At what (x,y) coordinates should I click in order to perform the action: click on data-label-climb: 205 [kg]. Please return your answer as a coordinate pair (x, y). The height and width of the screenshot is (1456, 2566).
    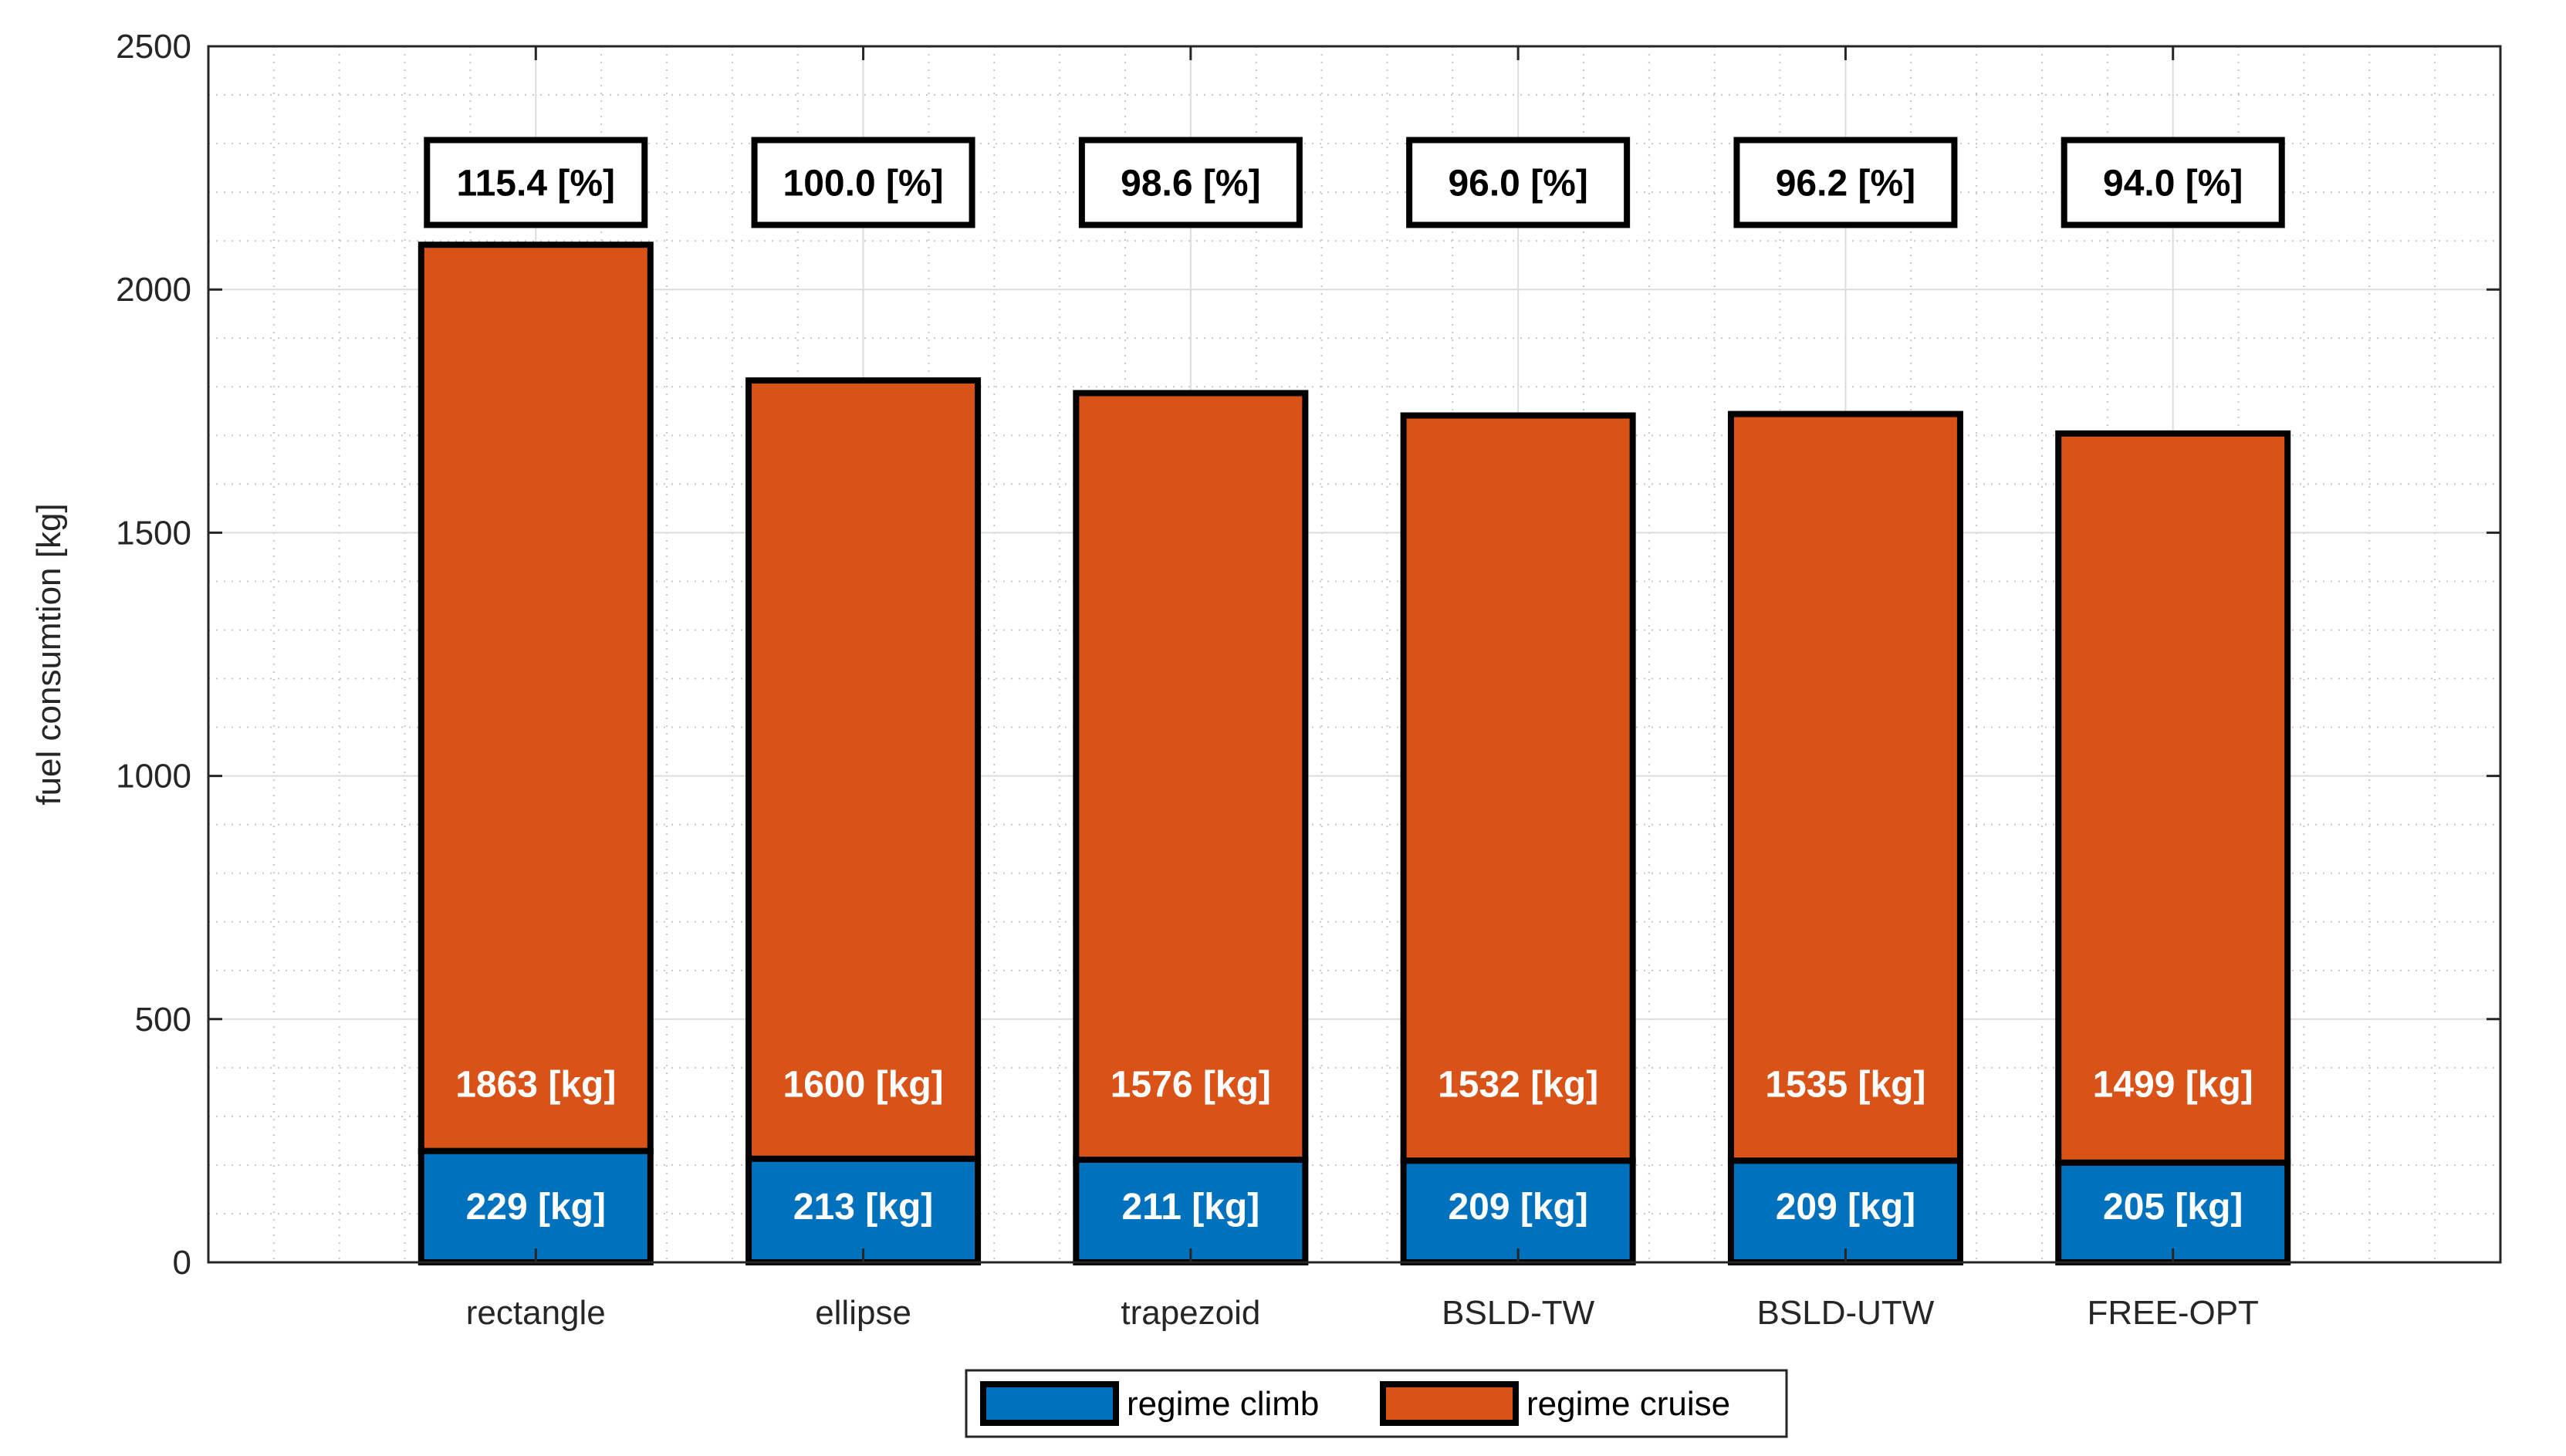
    Looking at the image, I should click on (2173, 1207).